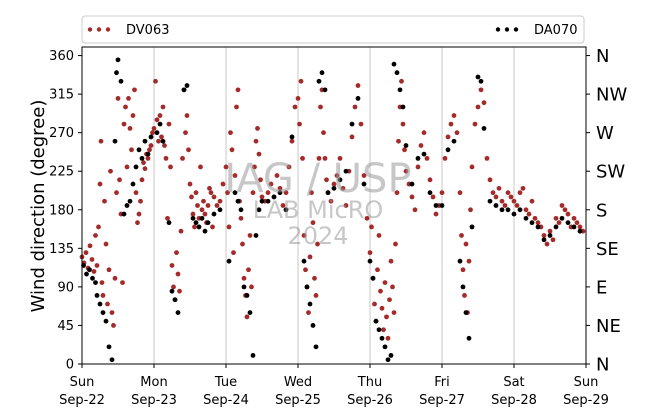 The height and width of the screenshot is (409, 650). What do you see at coordinates (442, 400) in the screenshot?
I see `x-tick-label-date: Sep-27` at bounding box center [442, 400].